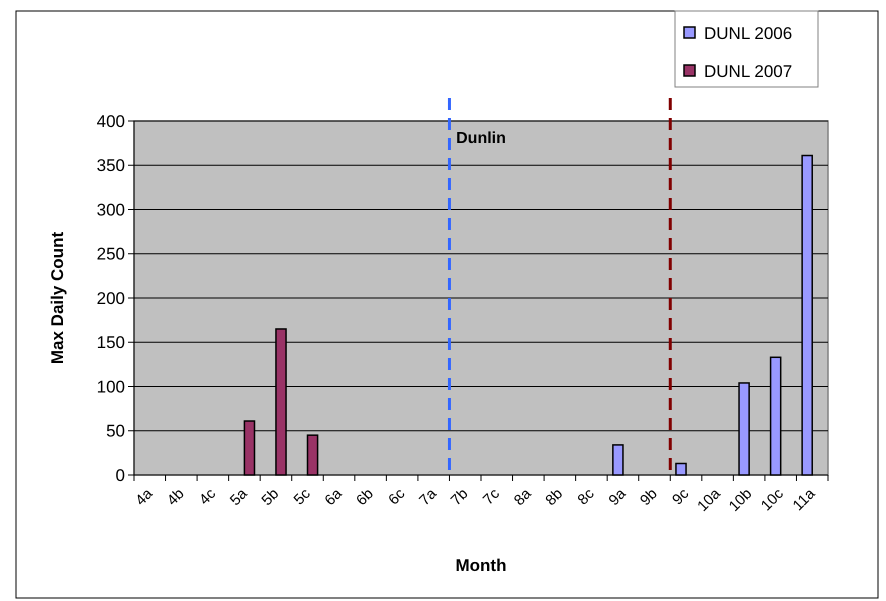  What do you see at coordinates (481, 138) in the screenshot?
I see `text: Dunlin` at bounding box center [481, 138].